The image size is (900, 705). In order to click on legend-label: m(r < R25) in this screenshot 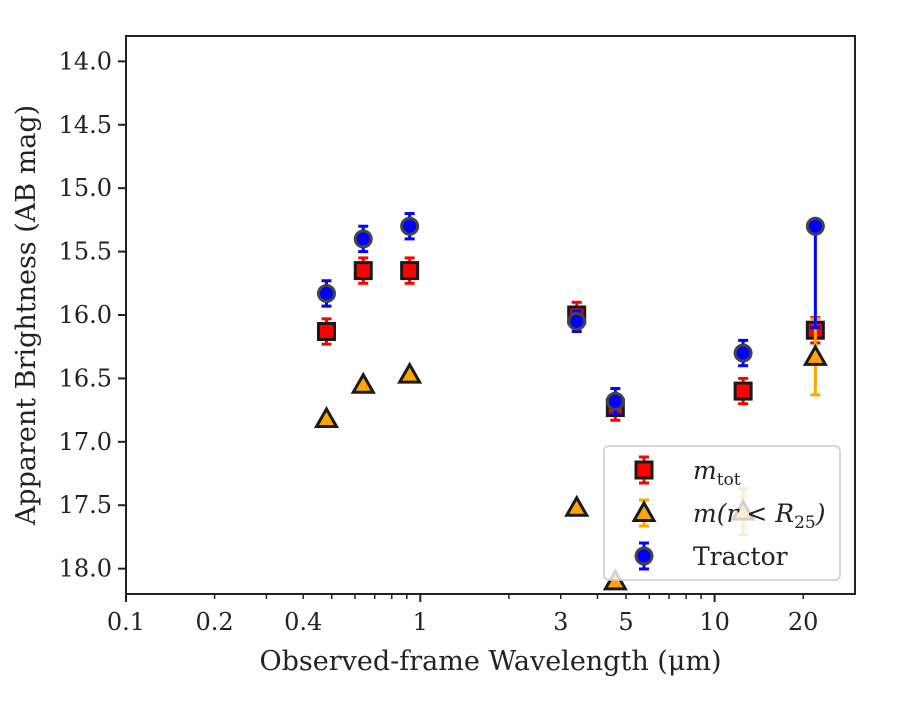, I will do `click(759, 516)`.